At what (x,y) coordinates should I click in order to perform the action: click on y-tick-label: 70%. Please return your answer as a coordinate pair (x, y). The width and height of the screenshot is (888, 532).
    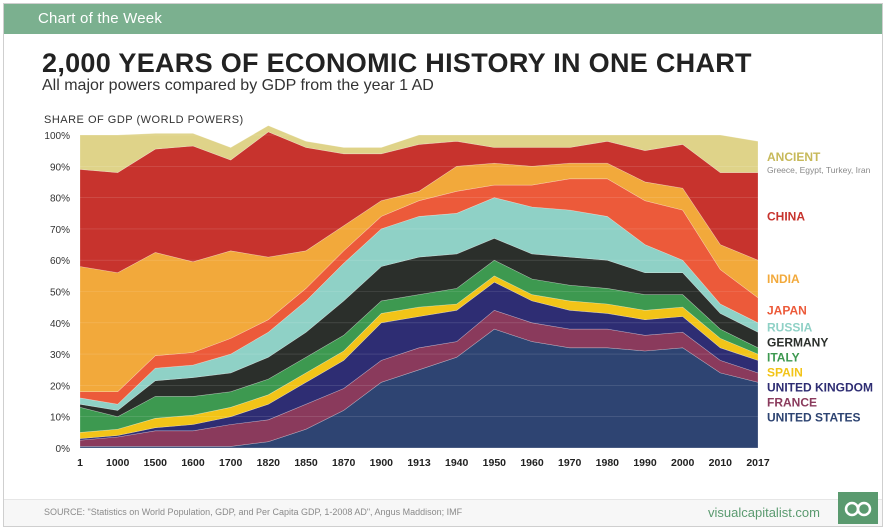
    Looking at the image, I should click on (60, 230).